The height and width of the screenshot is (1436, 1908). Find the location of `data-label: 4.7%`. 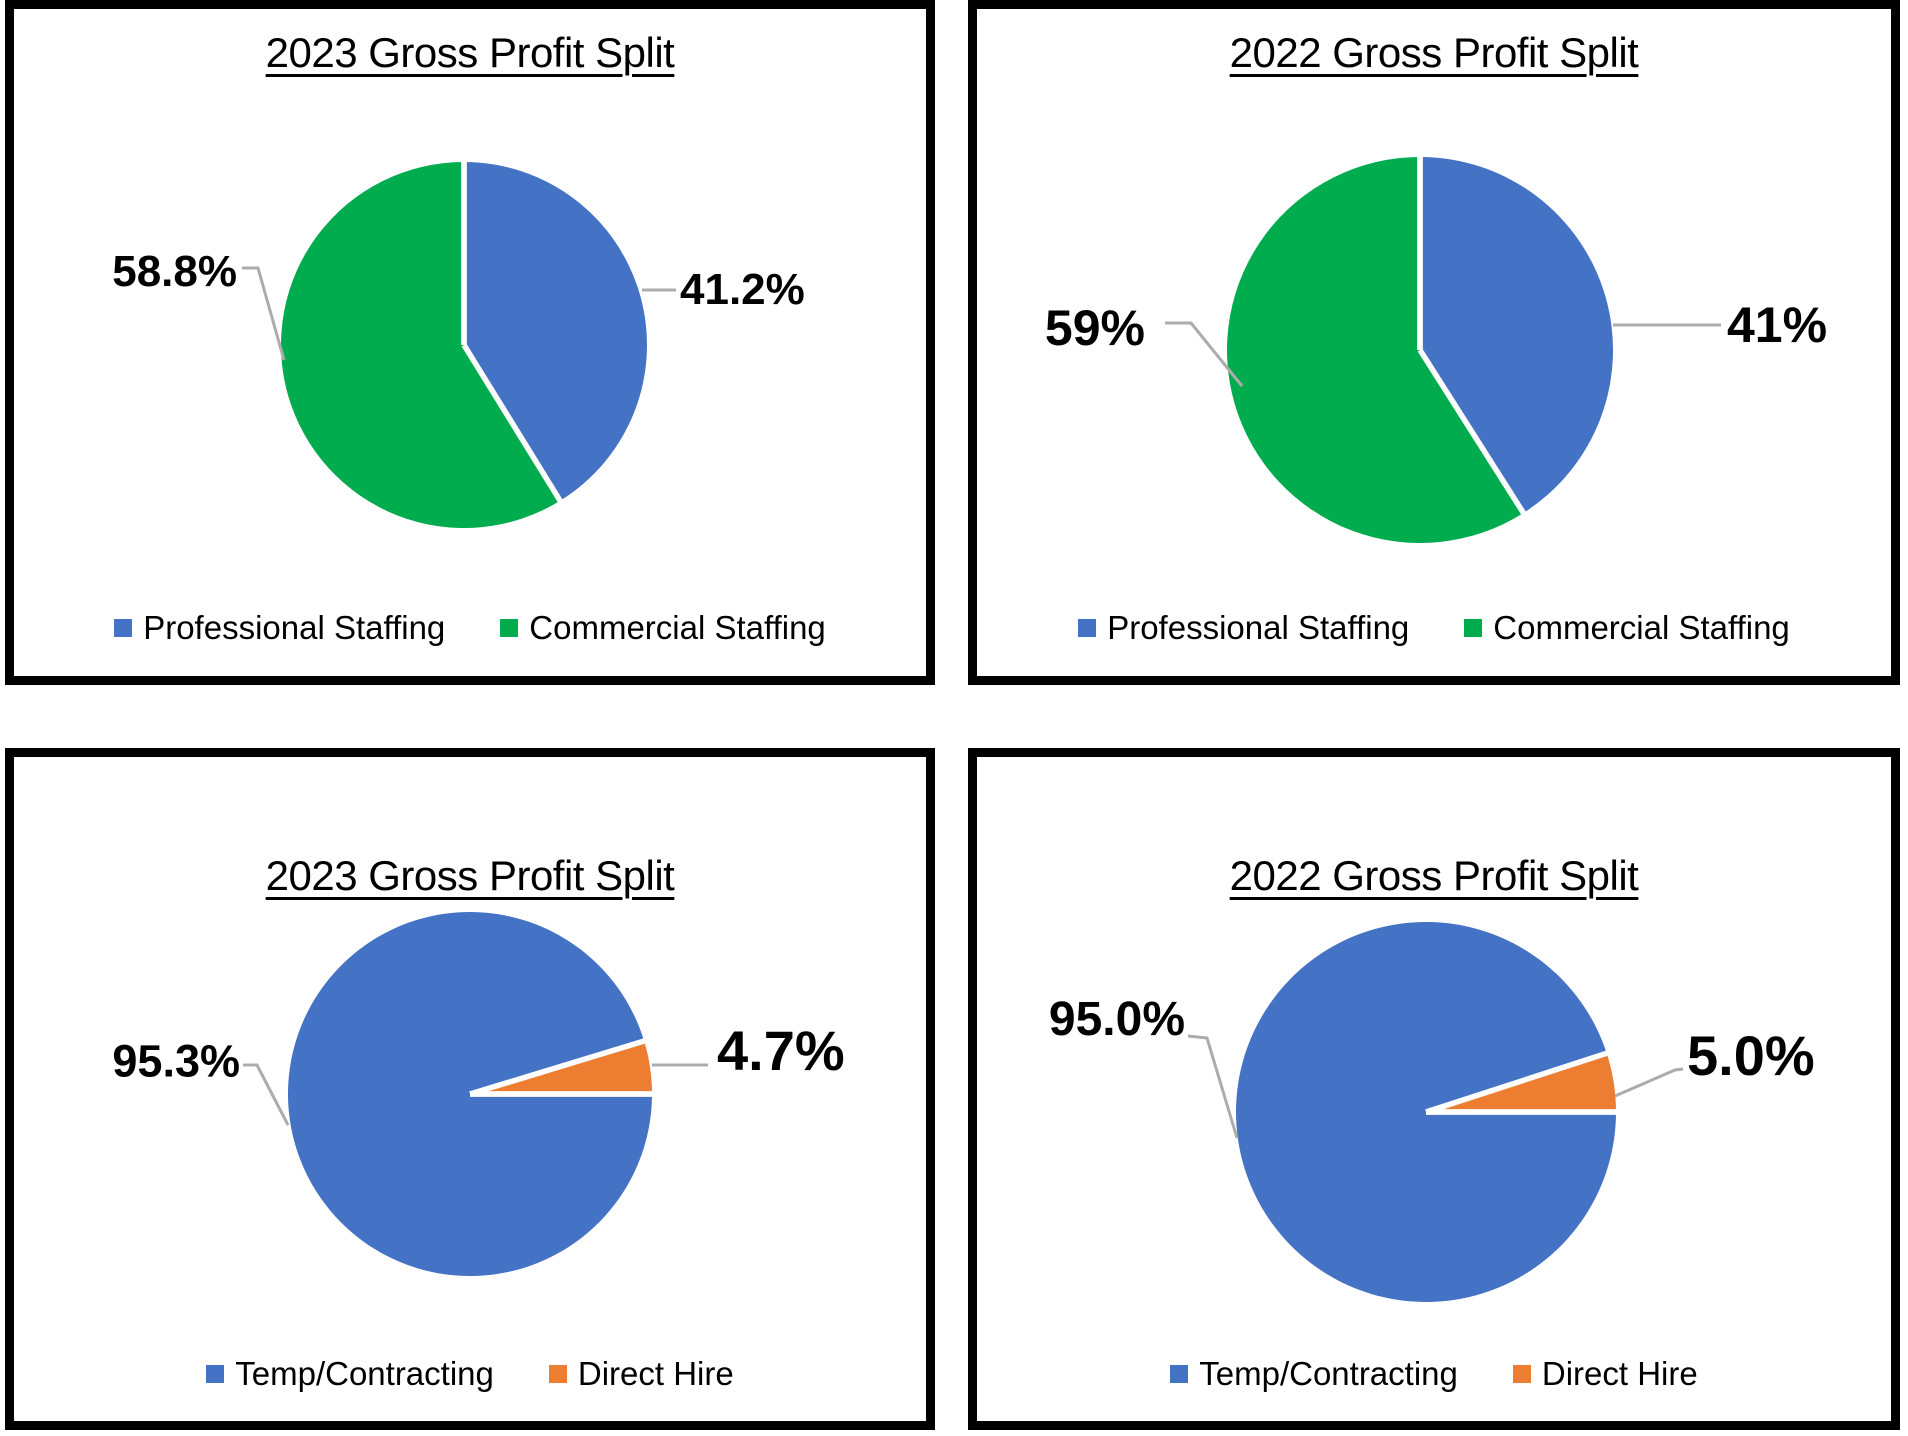

data-label: 4.7% is located at coordinates (781, 1050).